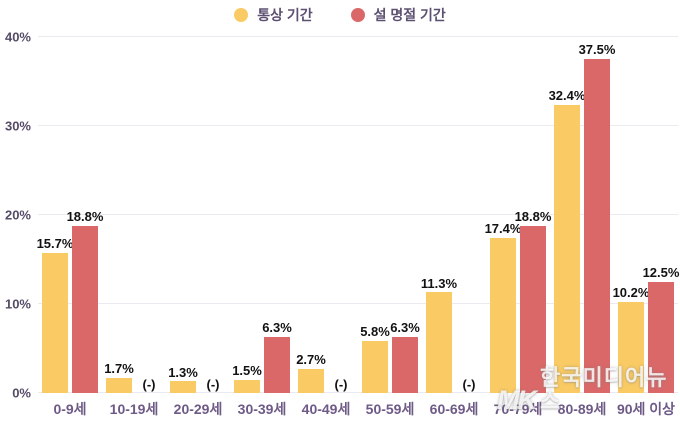 The height and width of the screenshot is (421, 680). I want to click on x-tick-label: 80-89세, so click(582, 409).